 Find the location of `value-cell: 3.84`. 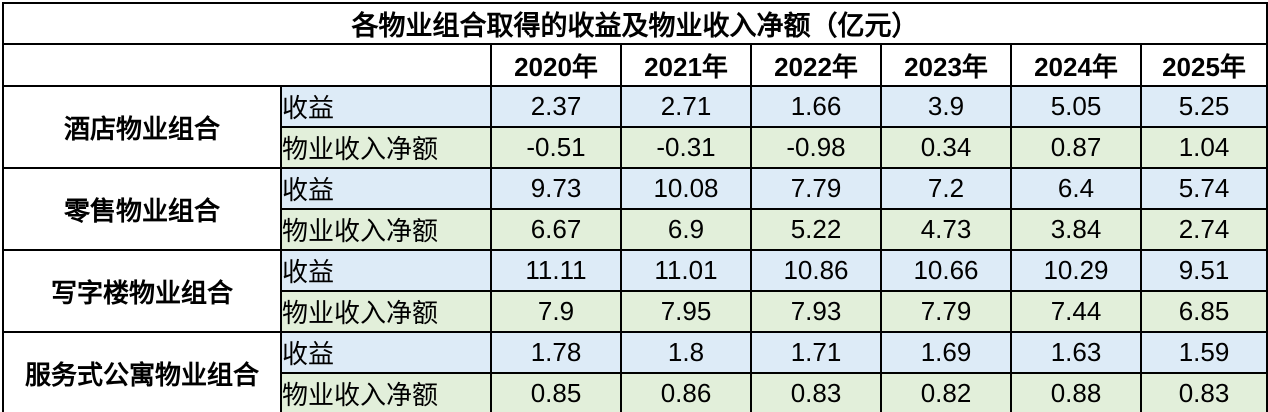

value-cell: 3.84 is located at coordinates (1076, 229).